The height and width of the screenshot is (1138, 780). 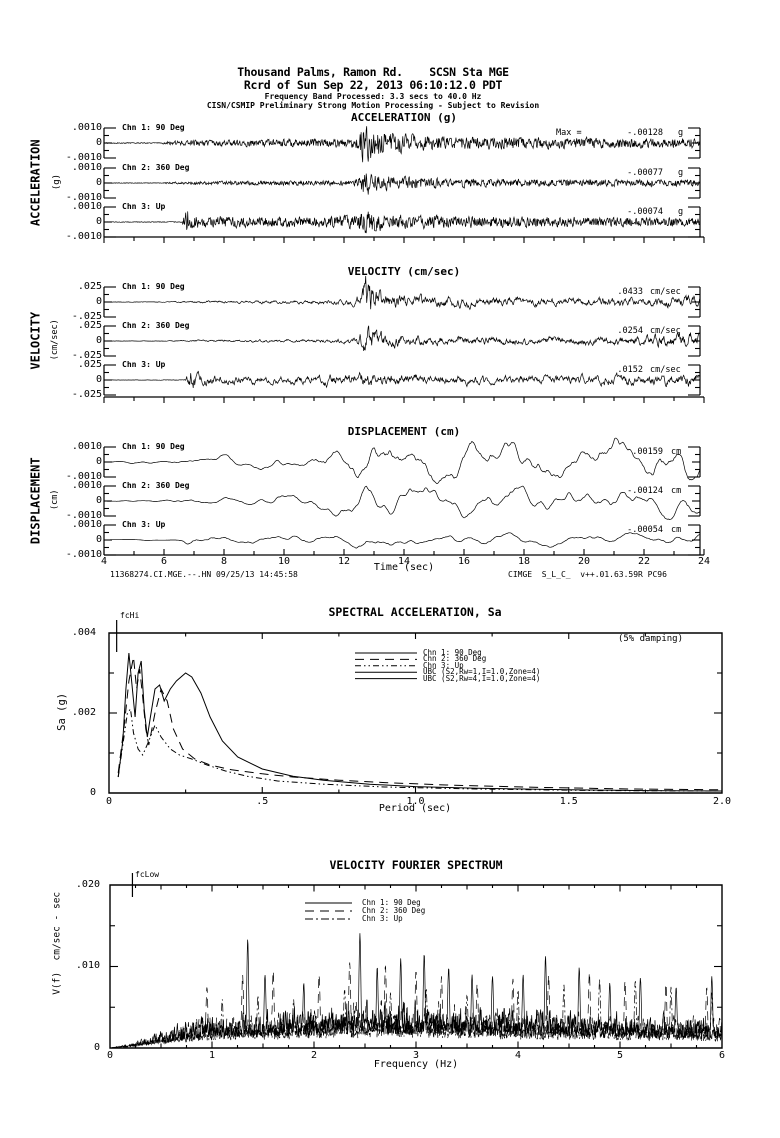 I want to click on max-value: .0152, so click(x=630, y=370).